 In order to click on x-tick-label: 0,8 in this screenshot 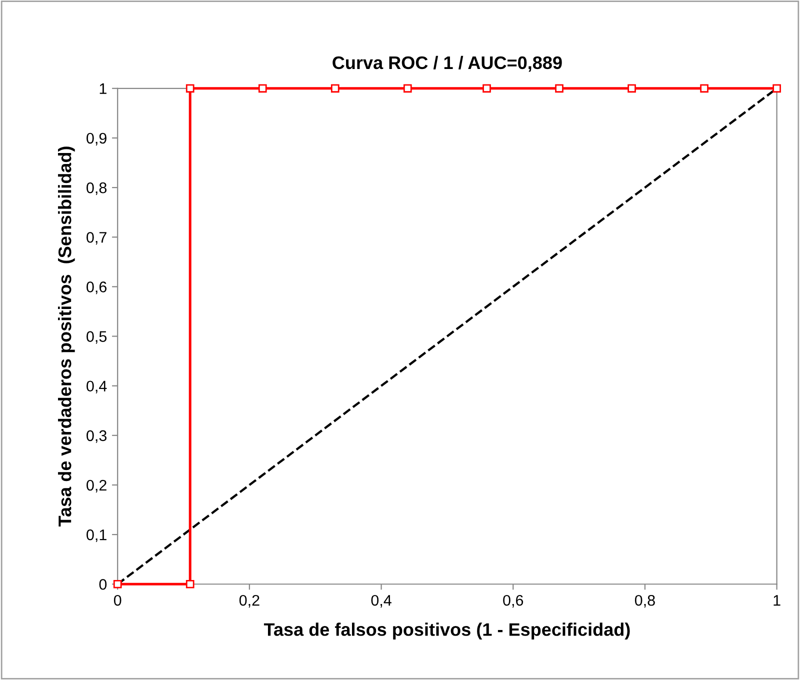, I will do `click(644, 601)`.